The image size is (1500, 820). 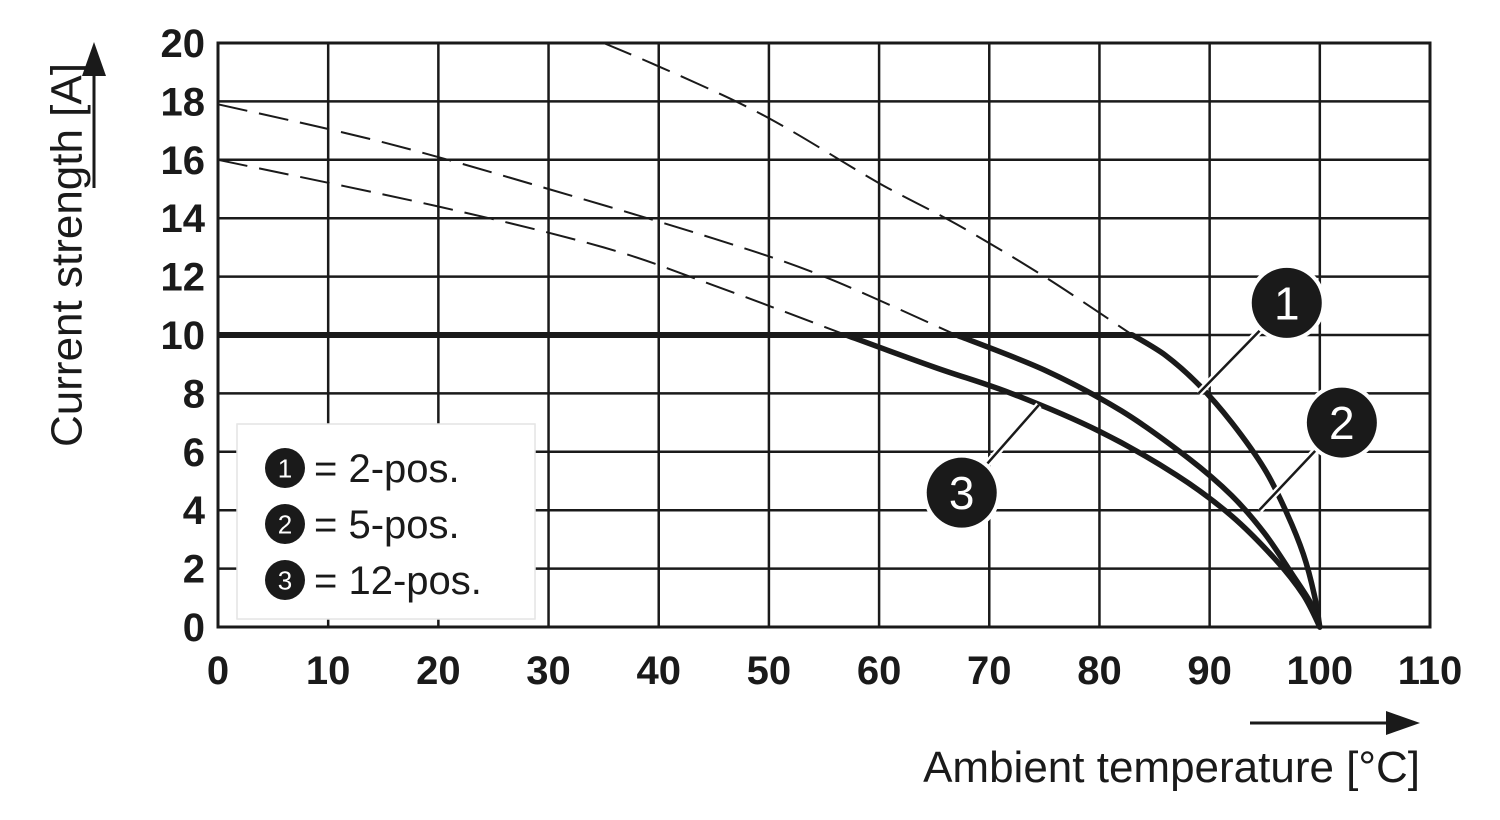 I want to click on callout-2-badge: 2, so click(x=1341, y=422).